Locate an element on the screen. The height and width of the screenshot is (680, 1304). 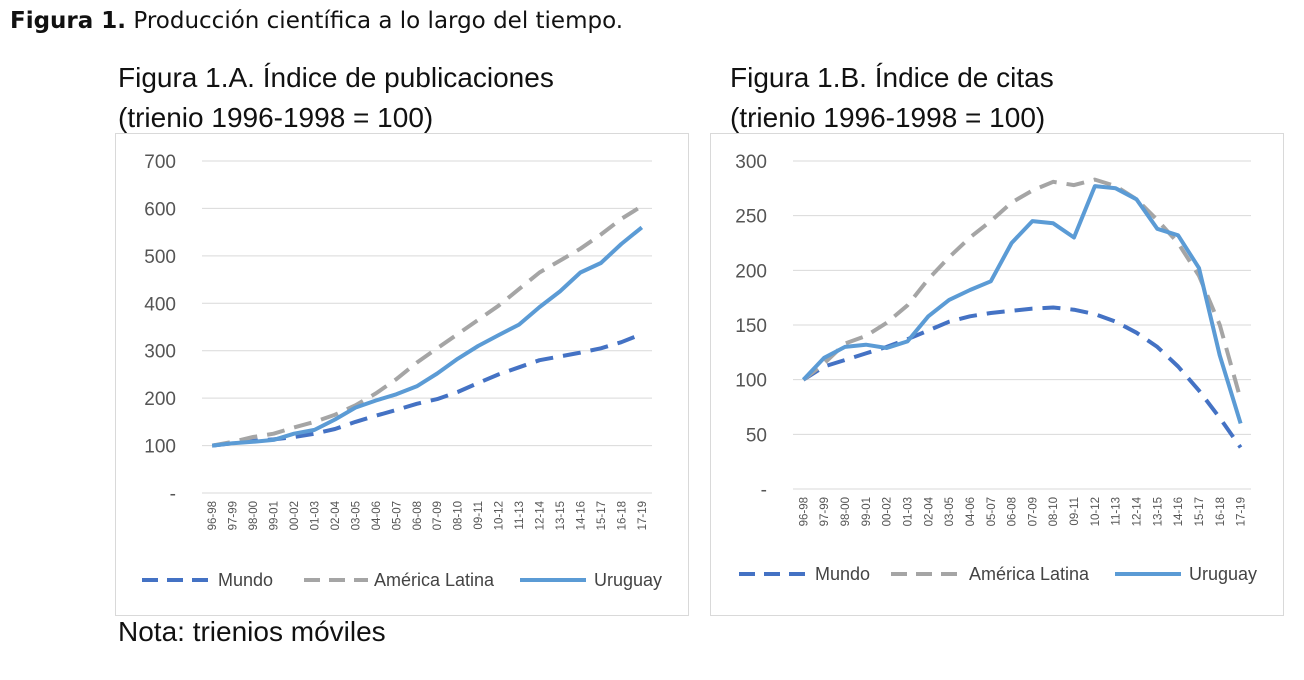
chart-a-legend-mundo-label: Mundo is located at coordinates (245, 580).